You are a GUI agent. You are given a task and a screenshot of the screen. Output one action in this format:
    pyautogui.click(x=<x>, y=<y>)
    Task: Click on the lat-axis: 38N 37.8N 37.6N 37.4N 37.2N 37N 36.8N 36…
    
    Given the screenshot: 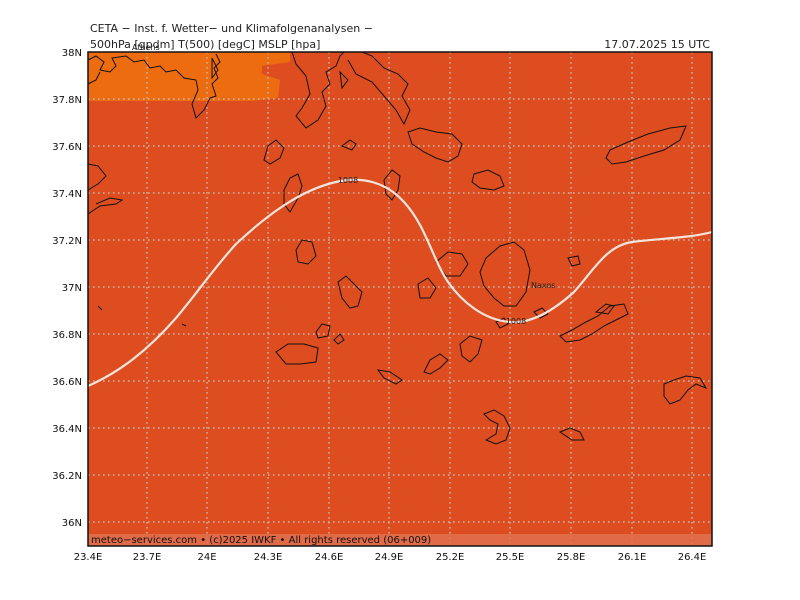 What is the action you would take?
    pyautogui.click(x=67, y=288)
    